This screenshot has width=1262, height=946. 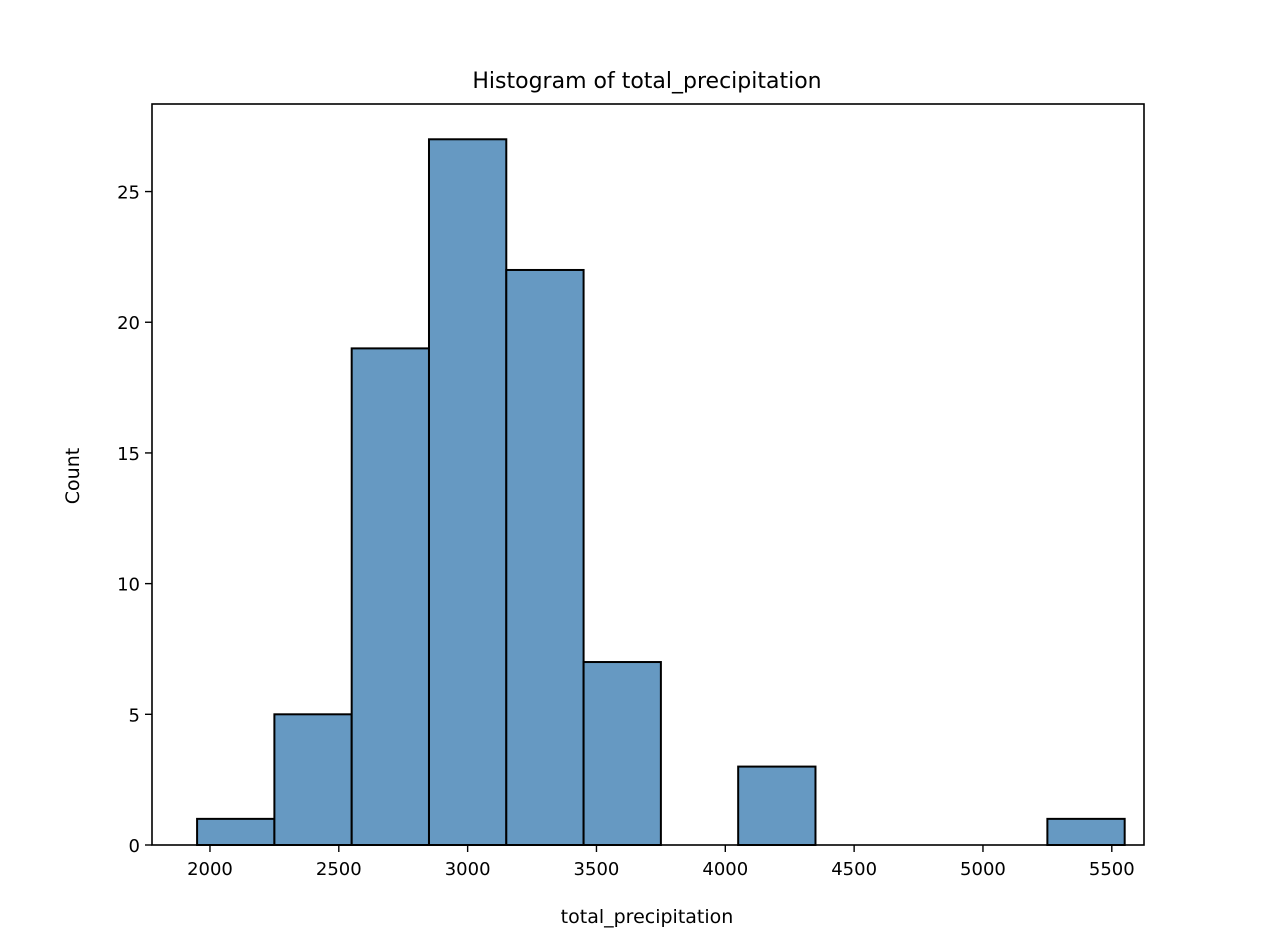 What do you see at coordinates (128, 585) in the screenshot?
I see `y-tick-label-2: 10` at bounding box center [128, 585].